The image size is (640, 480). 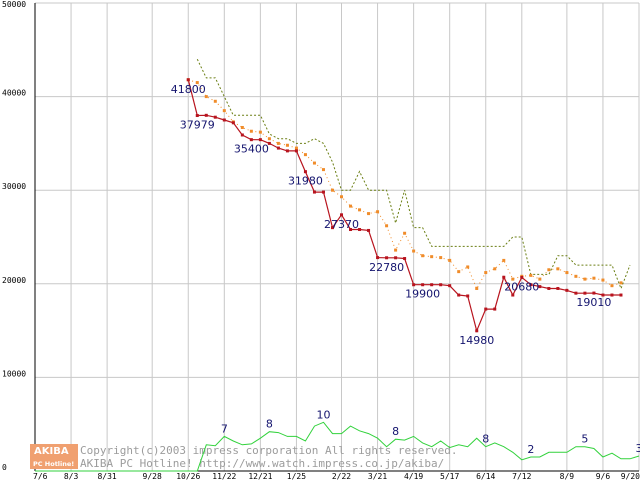 What do you see at coordinates (449, 476) in the screenshot?
I see `x-tick-label: 5/17` at bounding box center [449, 476].